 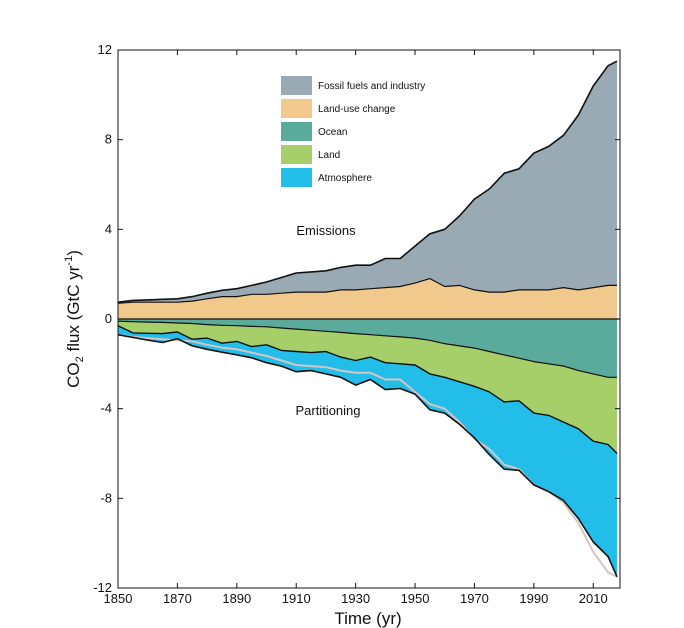 I want to click on legend-label-ocean: Ocean, so click(x=332, y=132).